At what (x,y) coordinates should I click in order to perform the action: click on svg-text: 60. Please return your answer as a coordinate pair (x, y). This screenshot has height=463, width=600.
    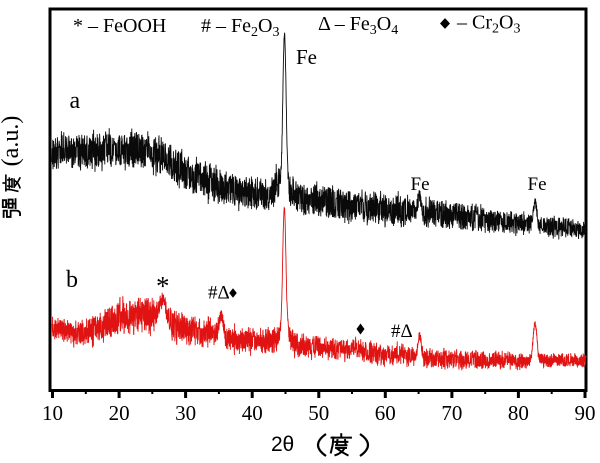
    Looking at the image, I should click on (385, 413).